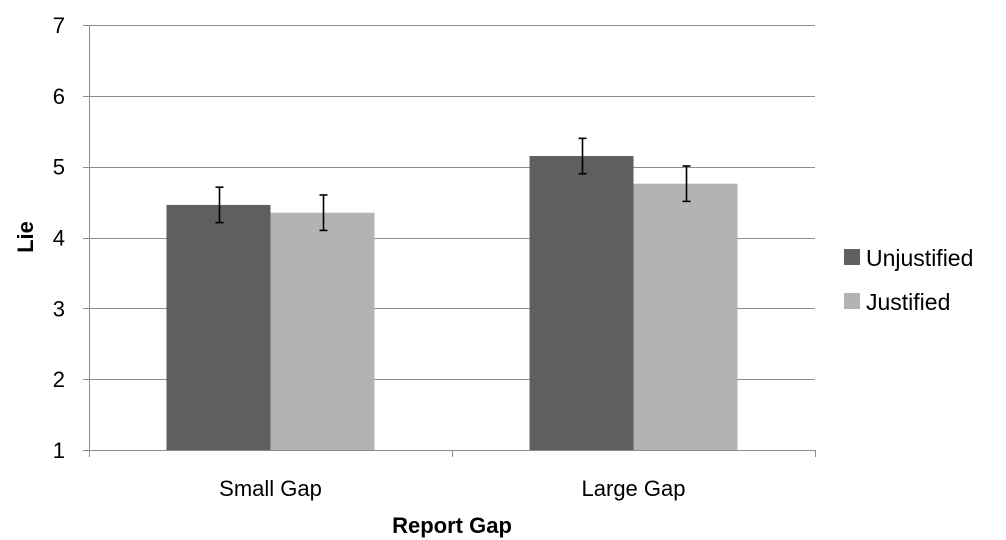  I want to click on bar-justified-small-gap, so click(322, 331).